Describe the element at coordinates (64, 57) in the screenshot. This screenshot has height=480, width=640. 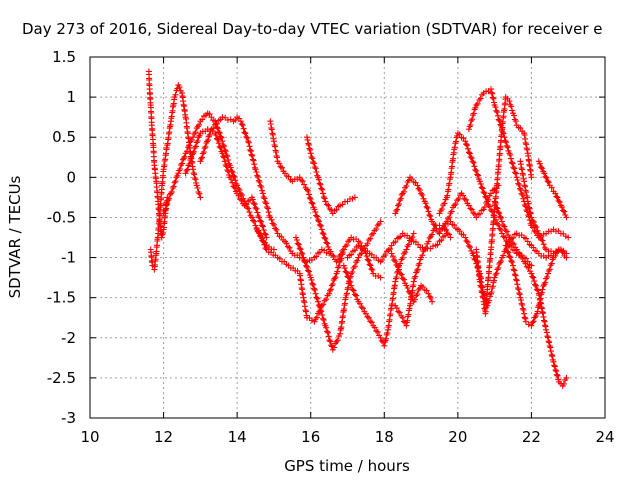
I see `y-tick-label: 1.5` at that location.